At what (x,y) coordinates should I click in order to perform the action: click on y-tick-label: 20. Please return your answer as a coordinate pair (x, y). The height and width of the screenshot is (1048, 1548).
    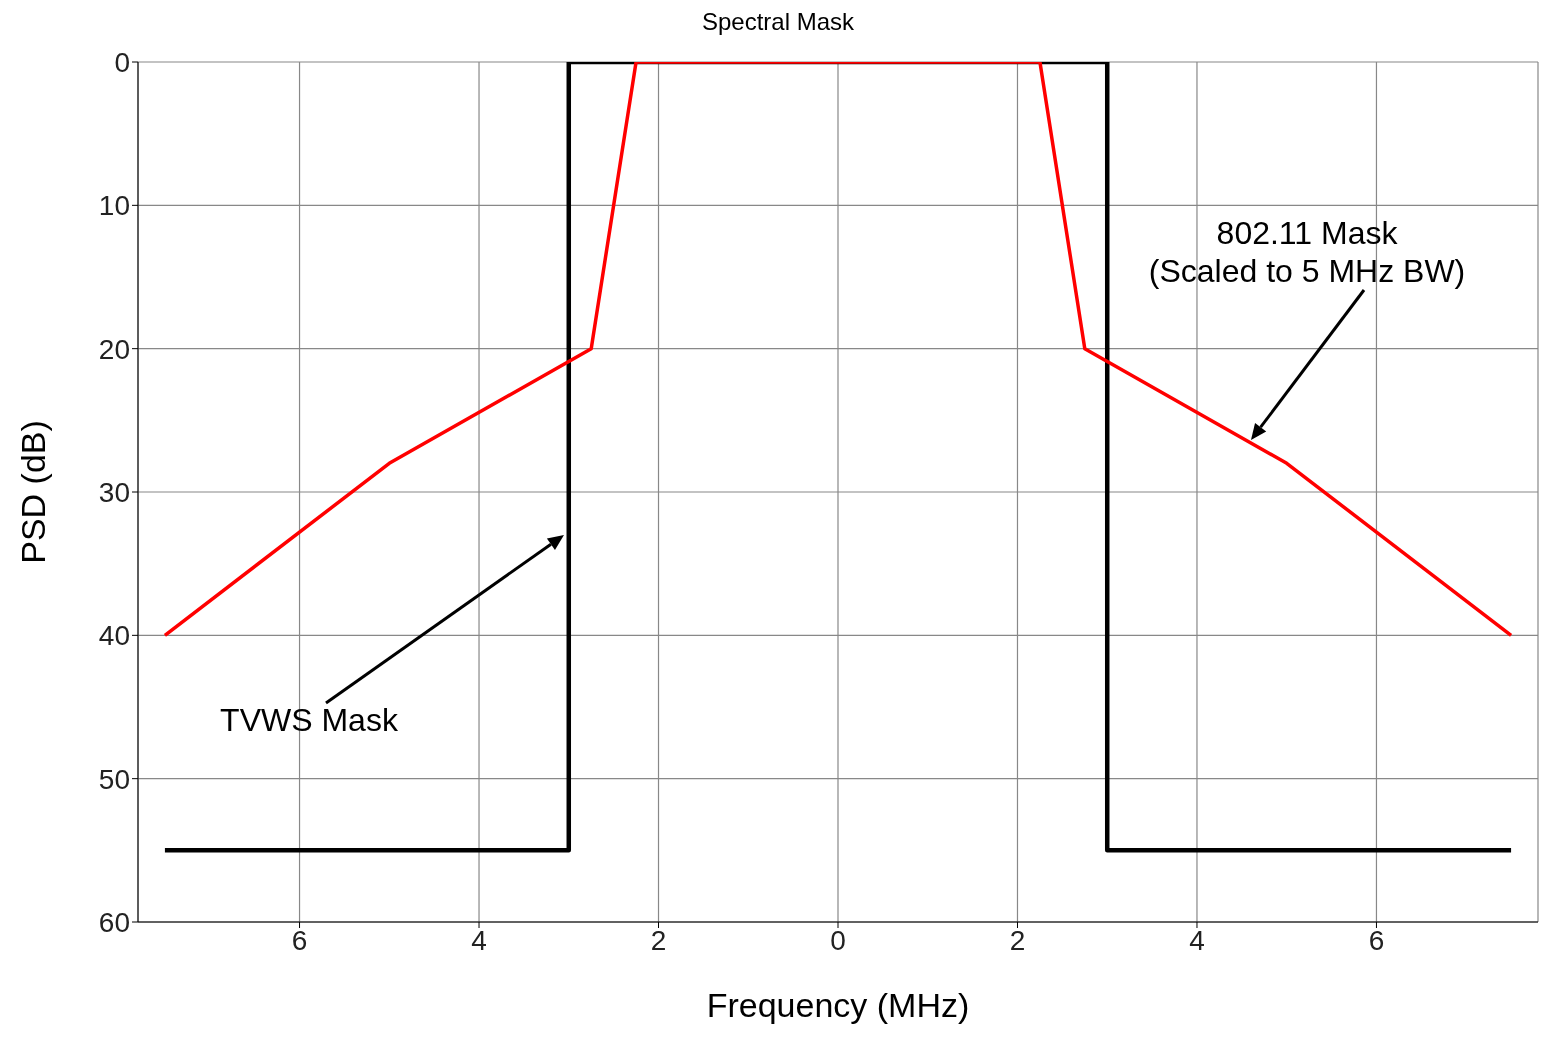
    Looking at the image, I should click on (114, 349).